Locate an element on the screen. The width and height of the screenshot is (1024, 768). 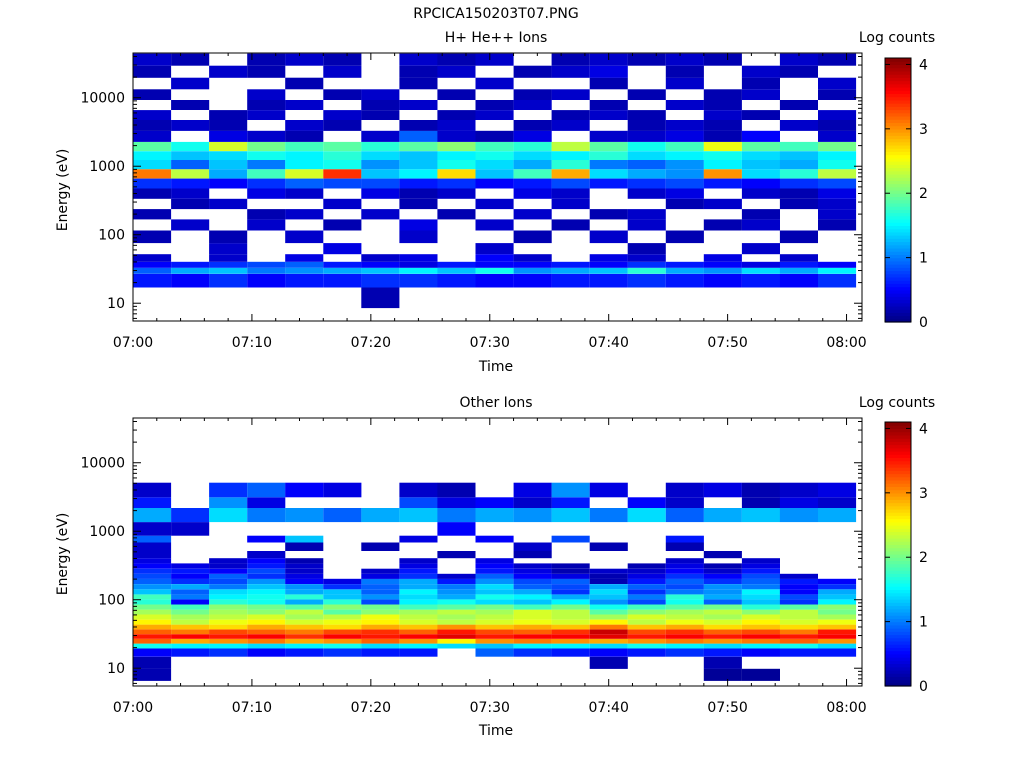
colorbar-tick-label: 0 is located at coordinates (923, 687).